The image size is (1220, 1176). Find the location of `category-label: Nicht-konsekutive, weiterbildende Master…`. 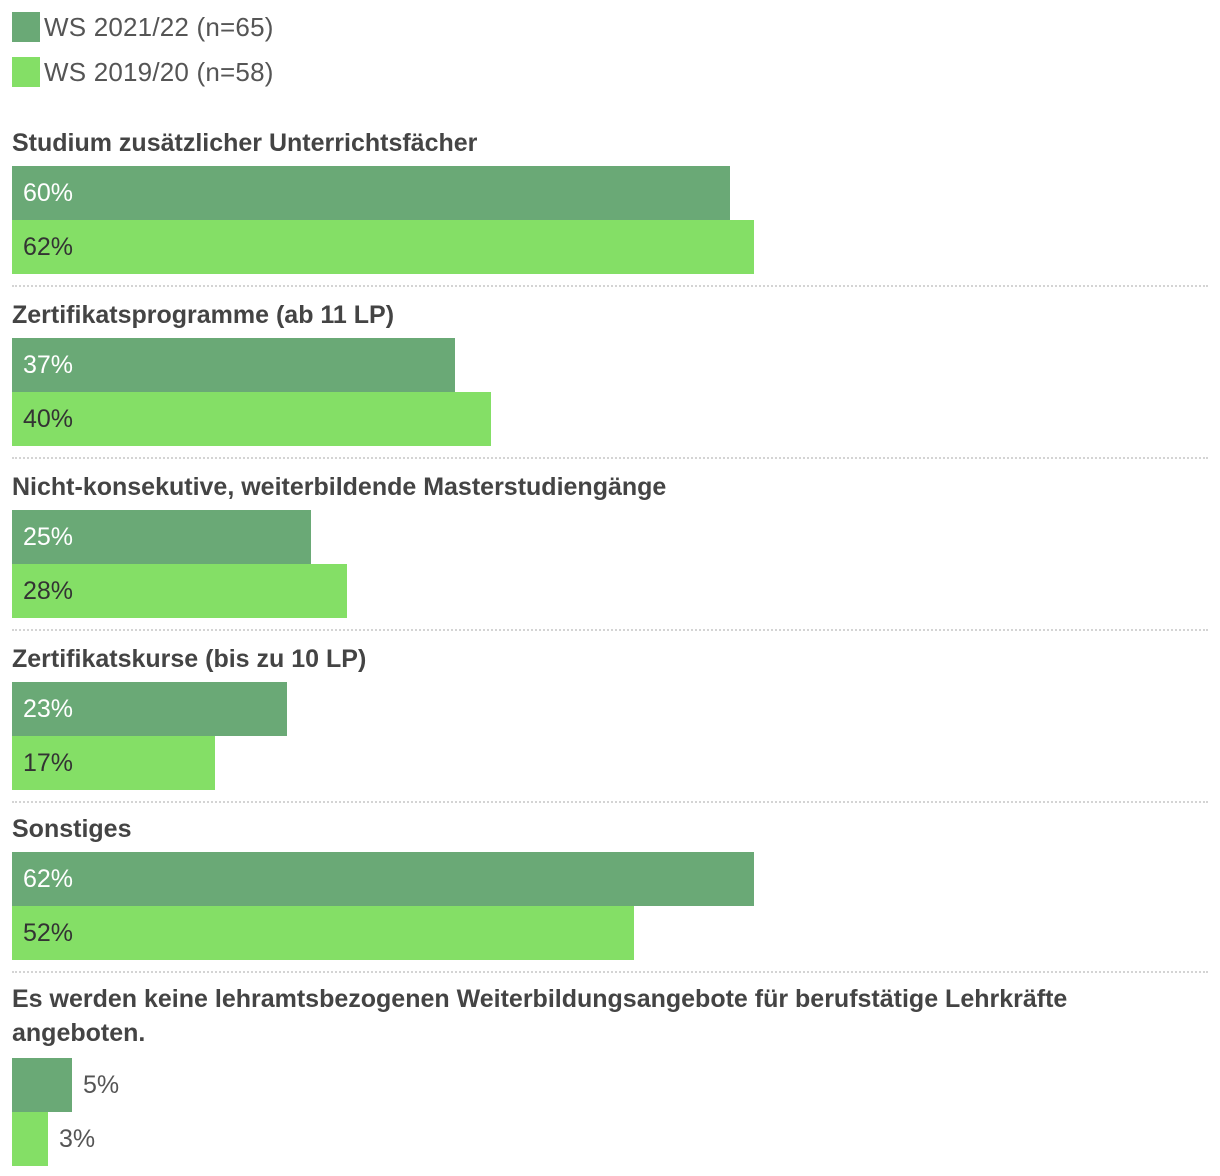

category-label: Nicht-konsekutive, weiterbildende Master… is located at coordinates (339, 487).